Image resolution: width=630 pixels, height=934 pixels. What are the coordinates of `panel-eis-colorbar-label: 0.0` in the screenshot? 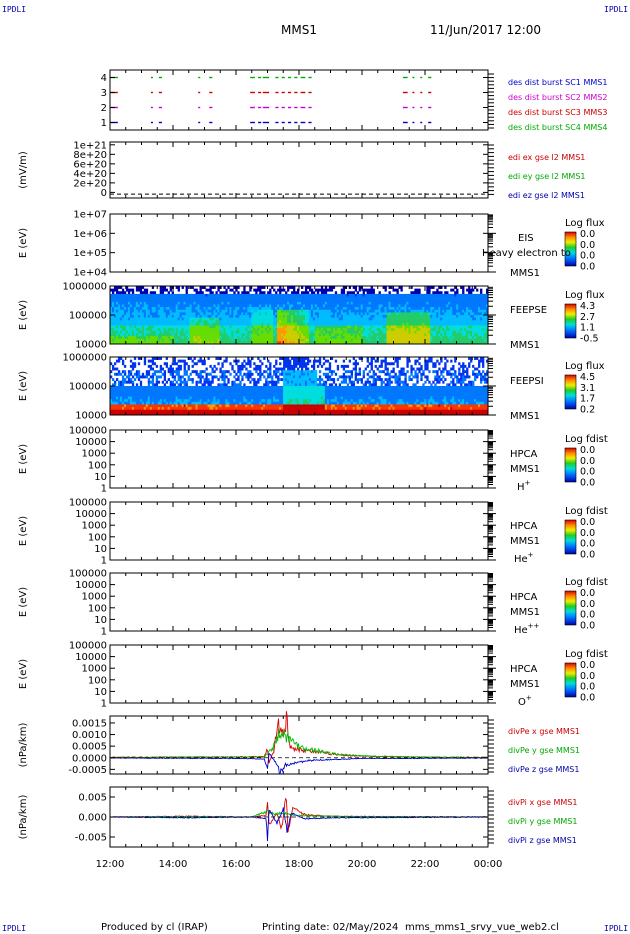 It's located at (587, 245).